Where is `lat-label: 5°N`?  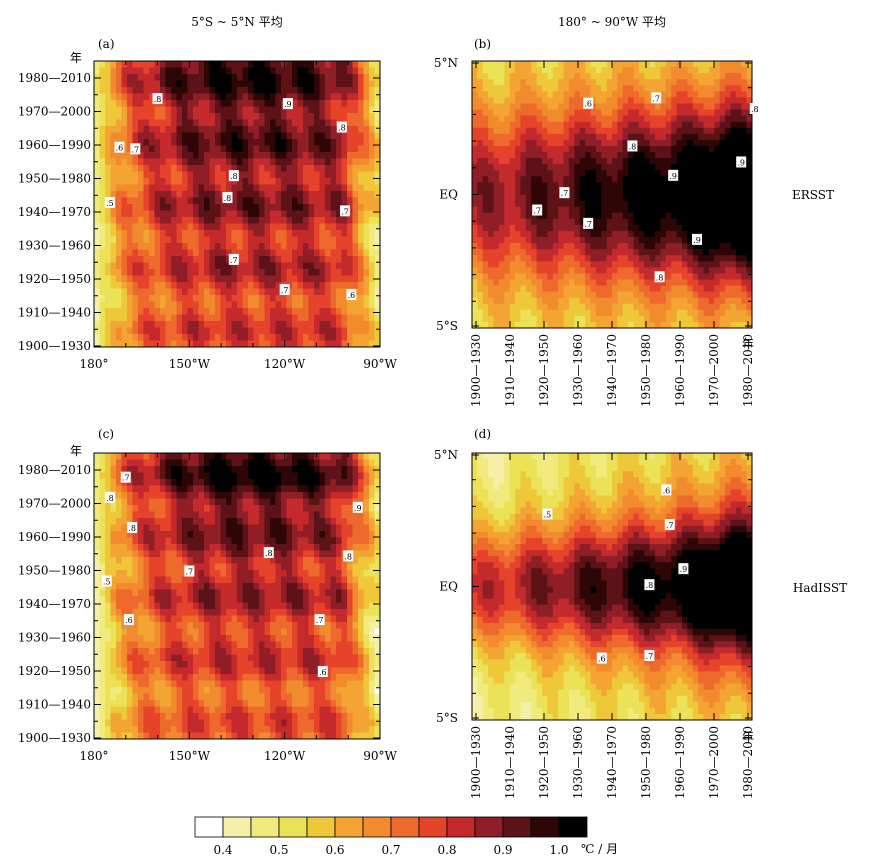
lat-label: 5°N is located at coordinates (446, 63).